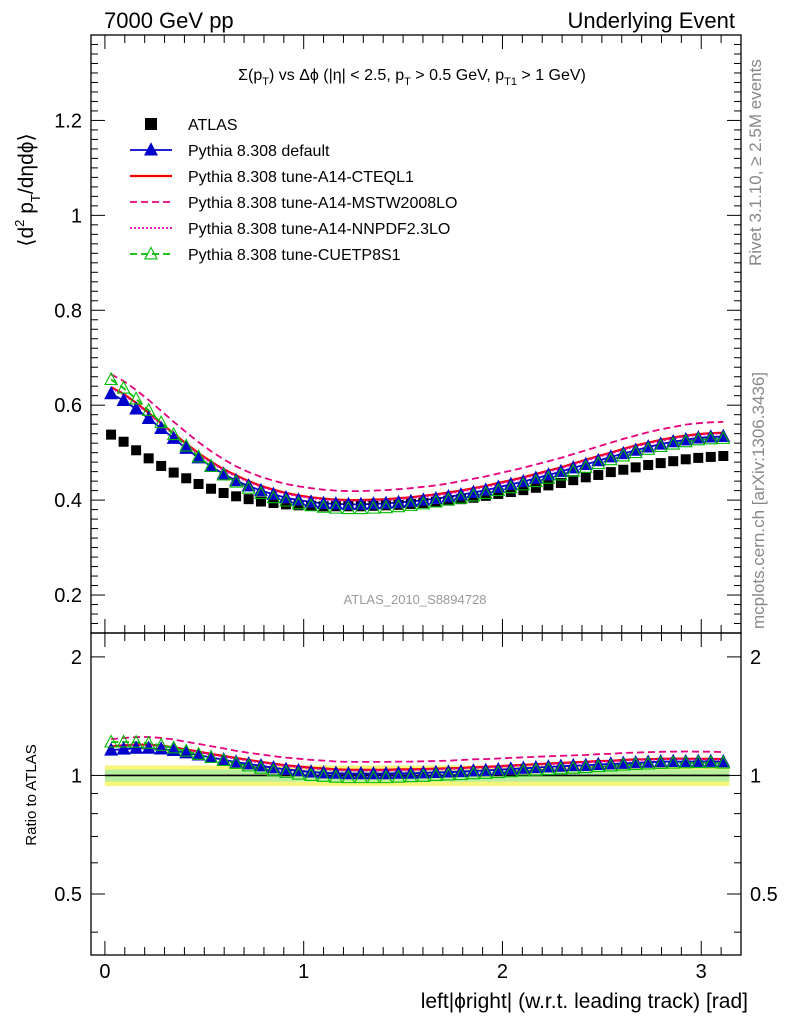 The height and width of the screenshot is (1024, 786). I want to click on ratio-tick-label-right: 2, so click(755, 658).